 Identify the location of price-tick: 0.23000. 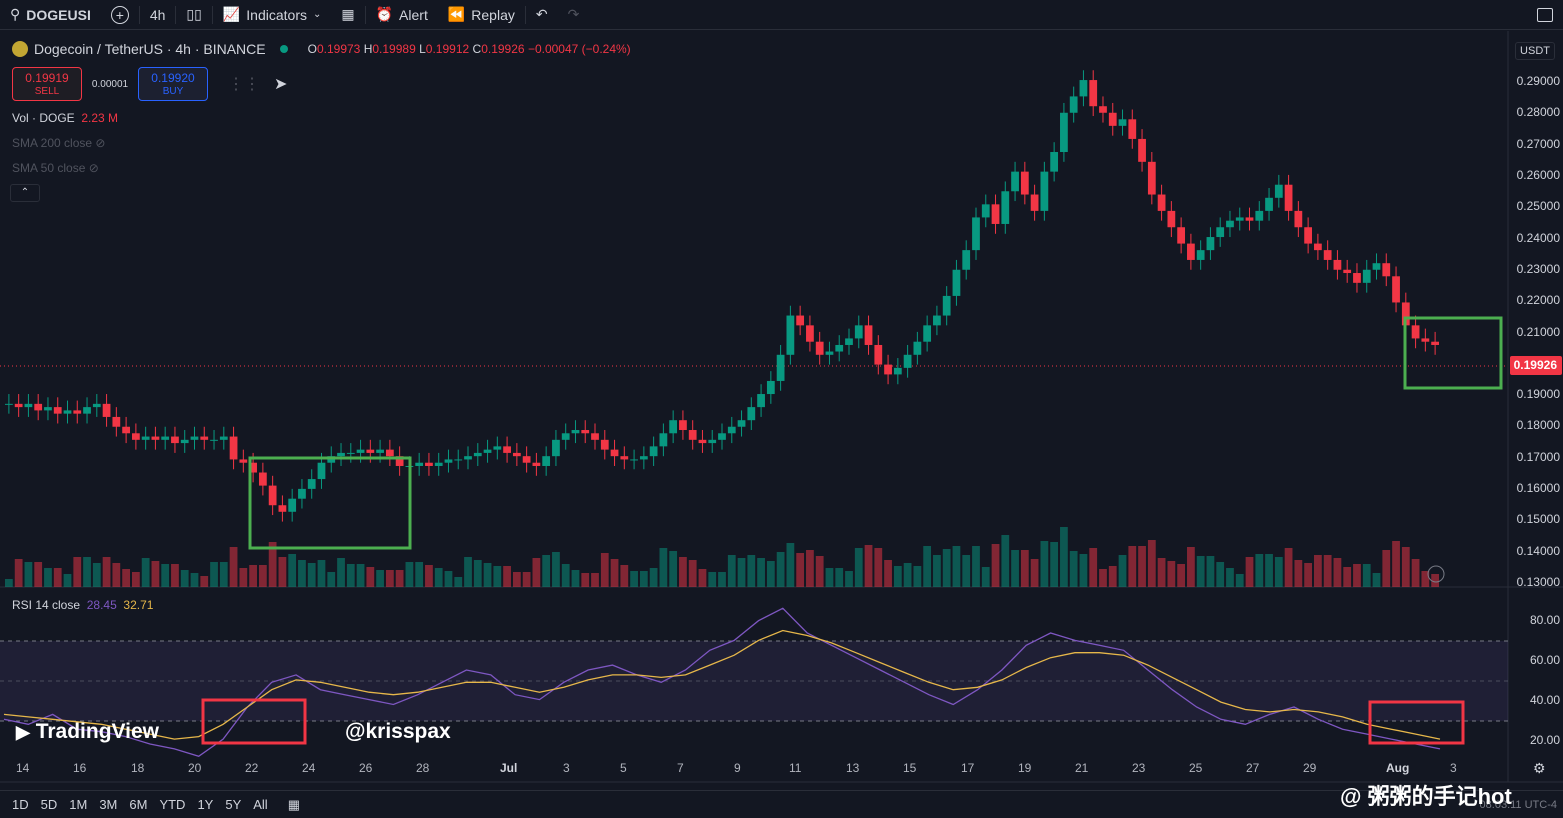
(1538, 269).